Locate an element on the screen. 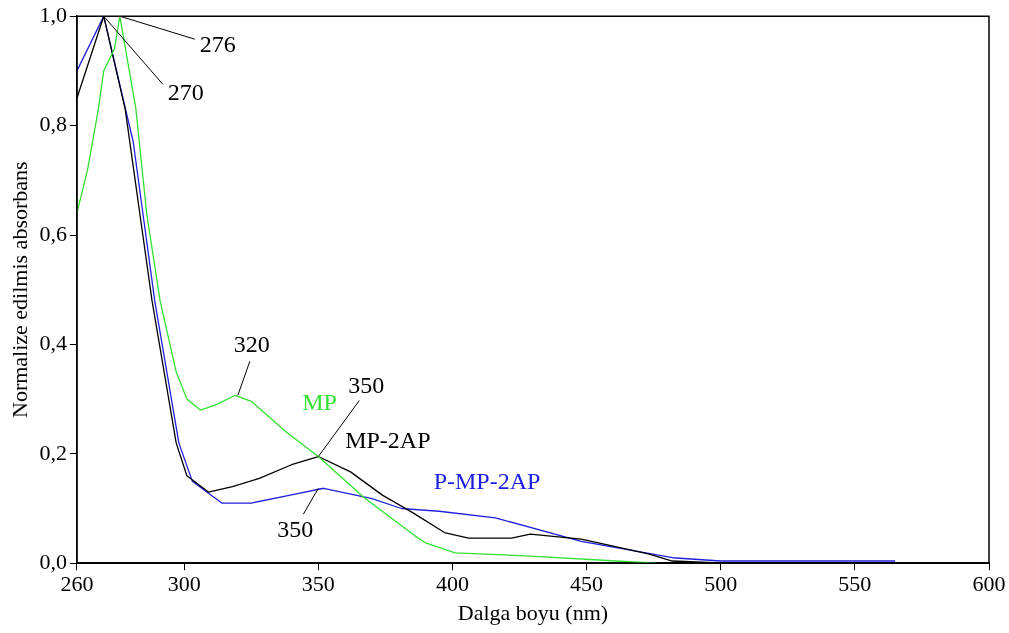  y-tick-label: 0,8 is located at coordinates (53, 124).